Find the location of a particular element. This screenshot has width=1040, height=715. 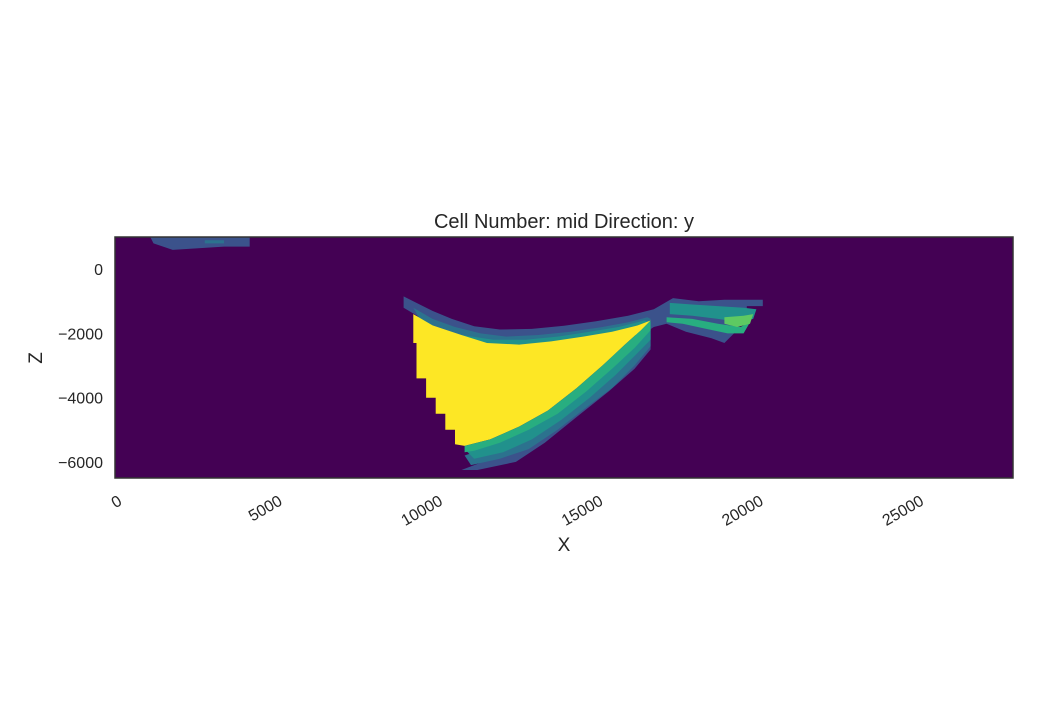

x-tick-label: 15000 is located at coordinates (582, 511).